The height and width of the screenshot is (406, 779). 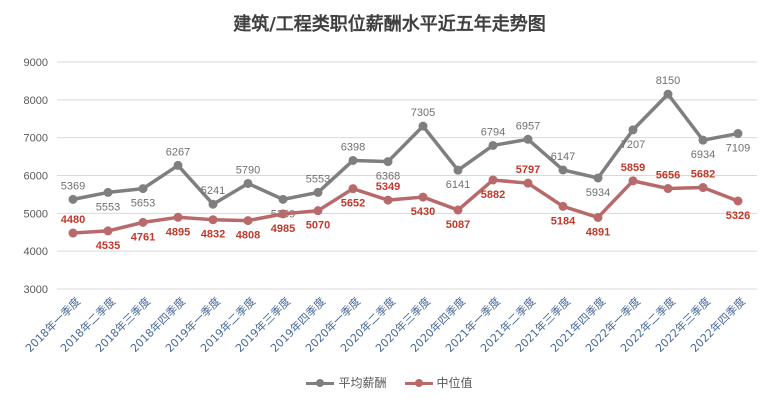 I want to click on data-label: 5790, so click(x=248, y=170).